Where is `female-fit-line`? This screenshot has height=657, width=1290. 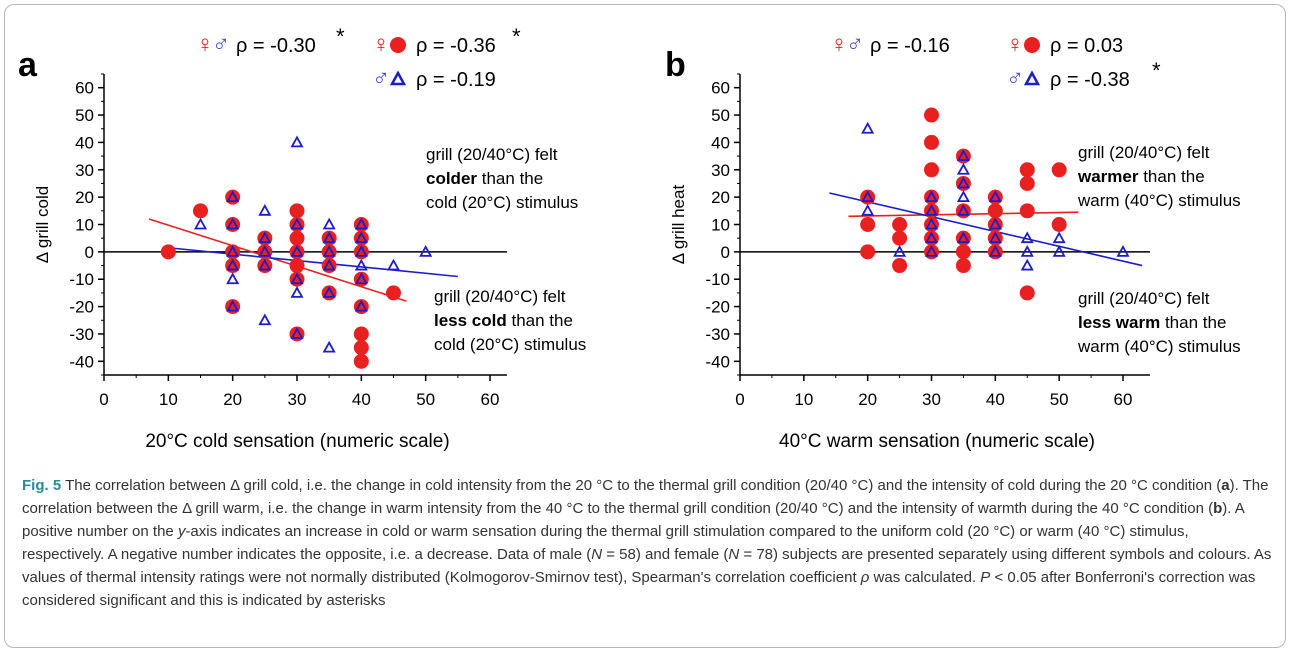
female-fit-line is located at coordinates (277, 260).